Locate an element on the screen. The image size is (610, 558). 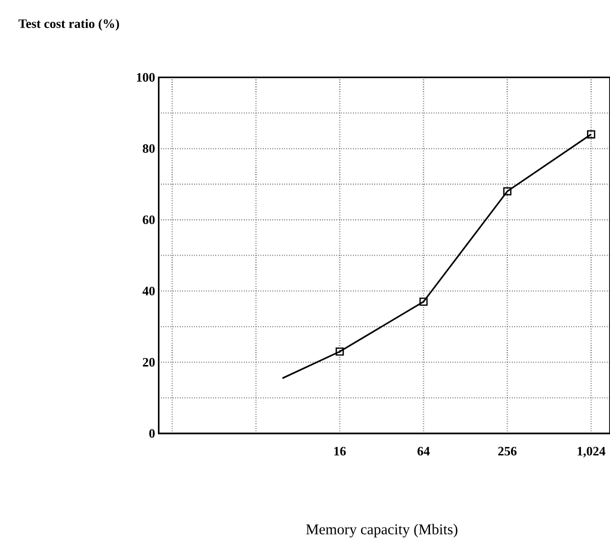
y-tick-label: 40 is located at coordinates (148, 291).